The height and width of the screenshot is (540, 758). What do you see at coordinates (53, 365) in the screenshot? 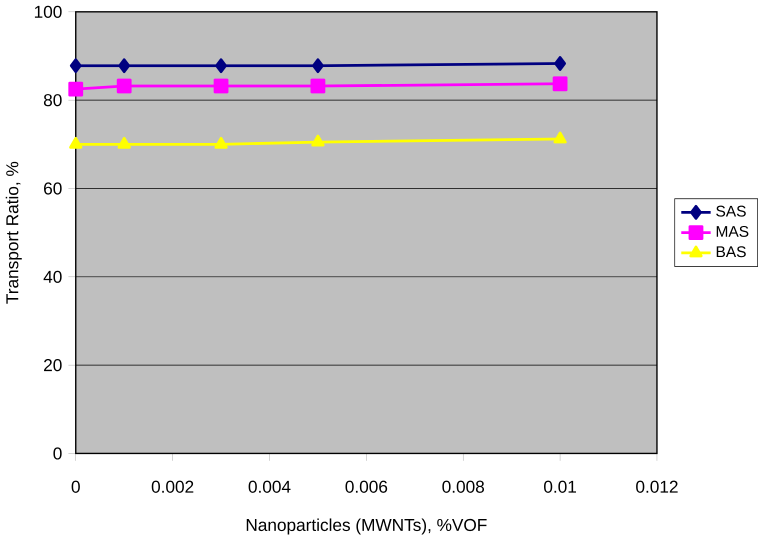
I see `y-tick-label: 20` at bounding box center [53, 365].